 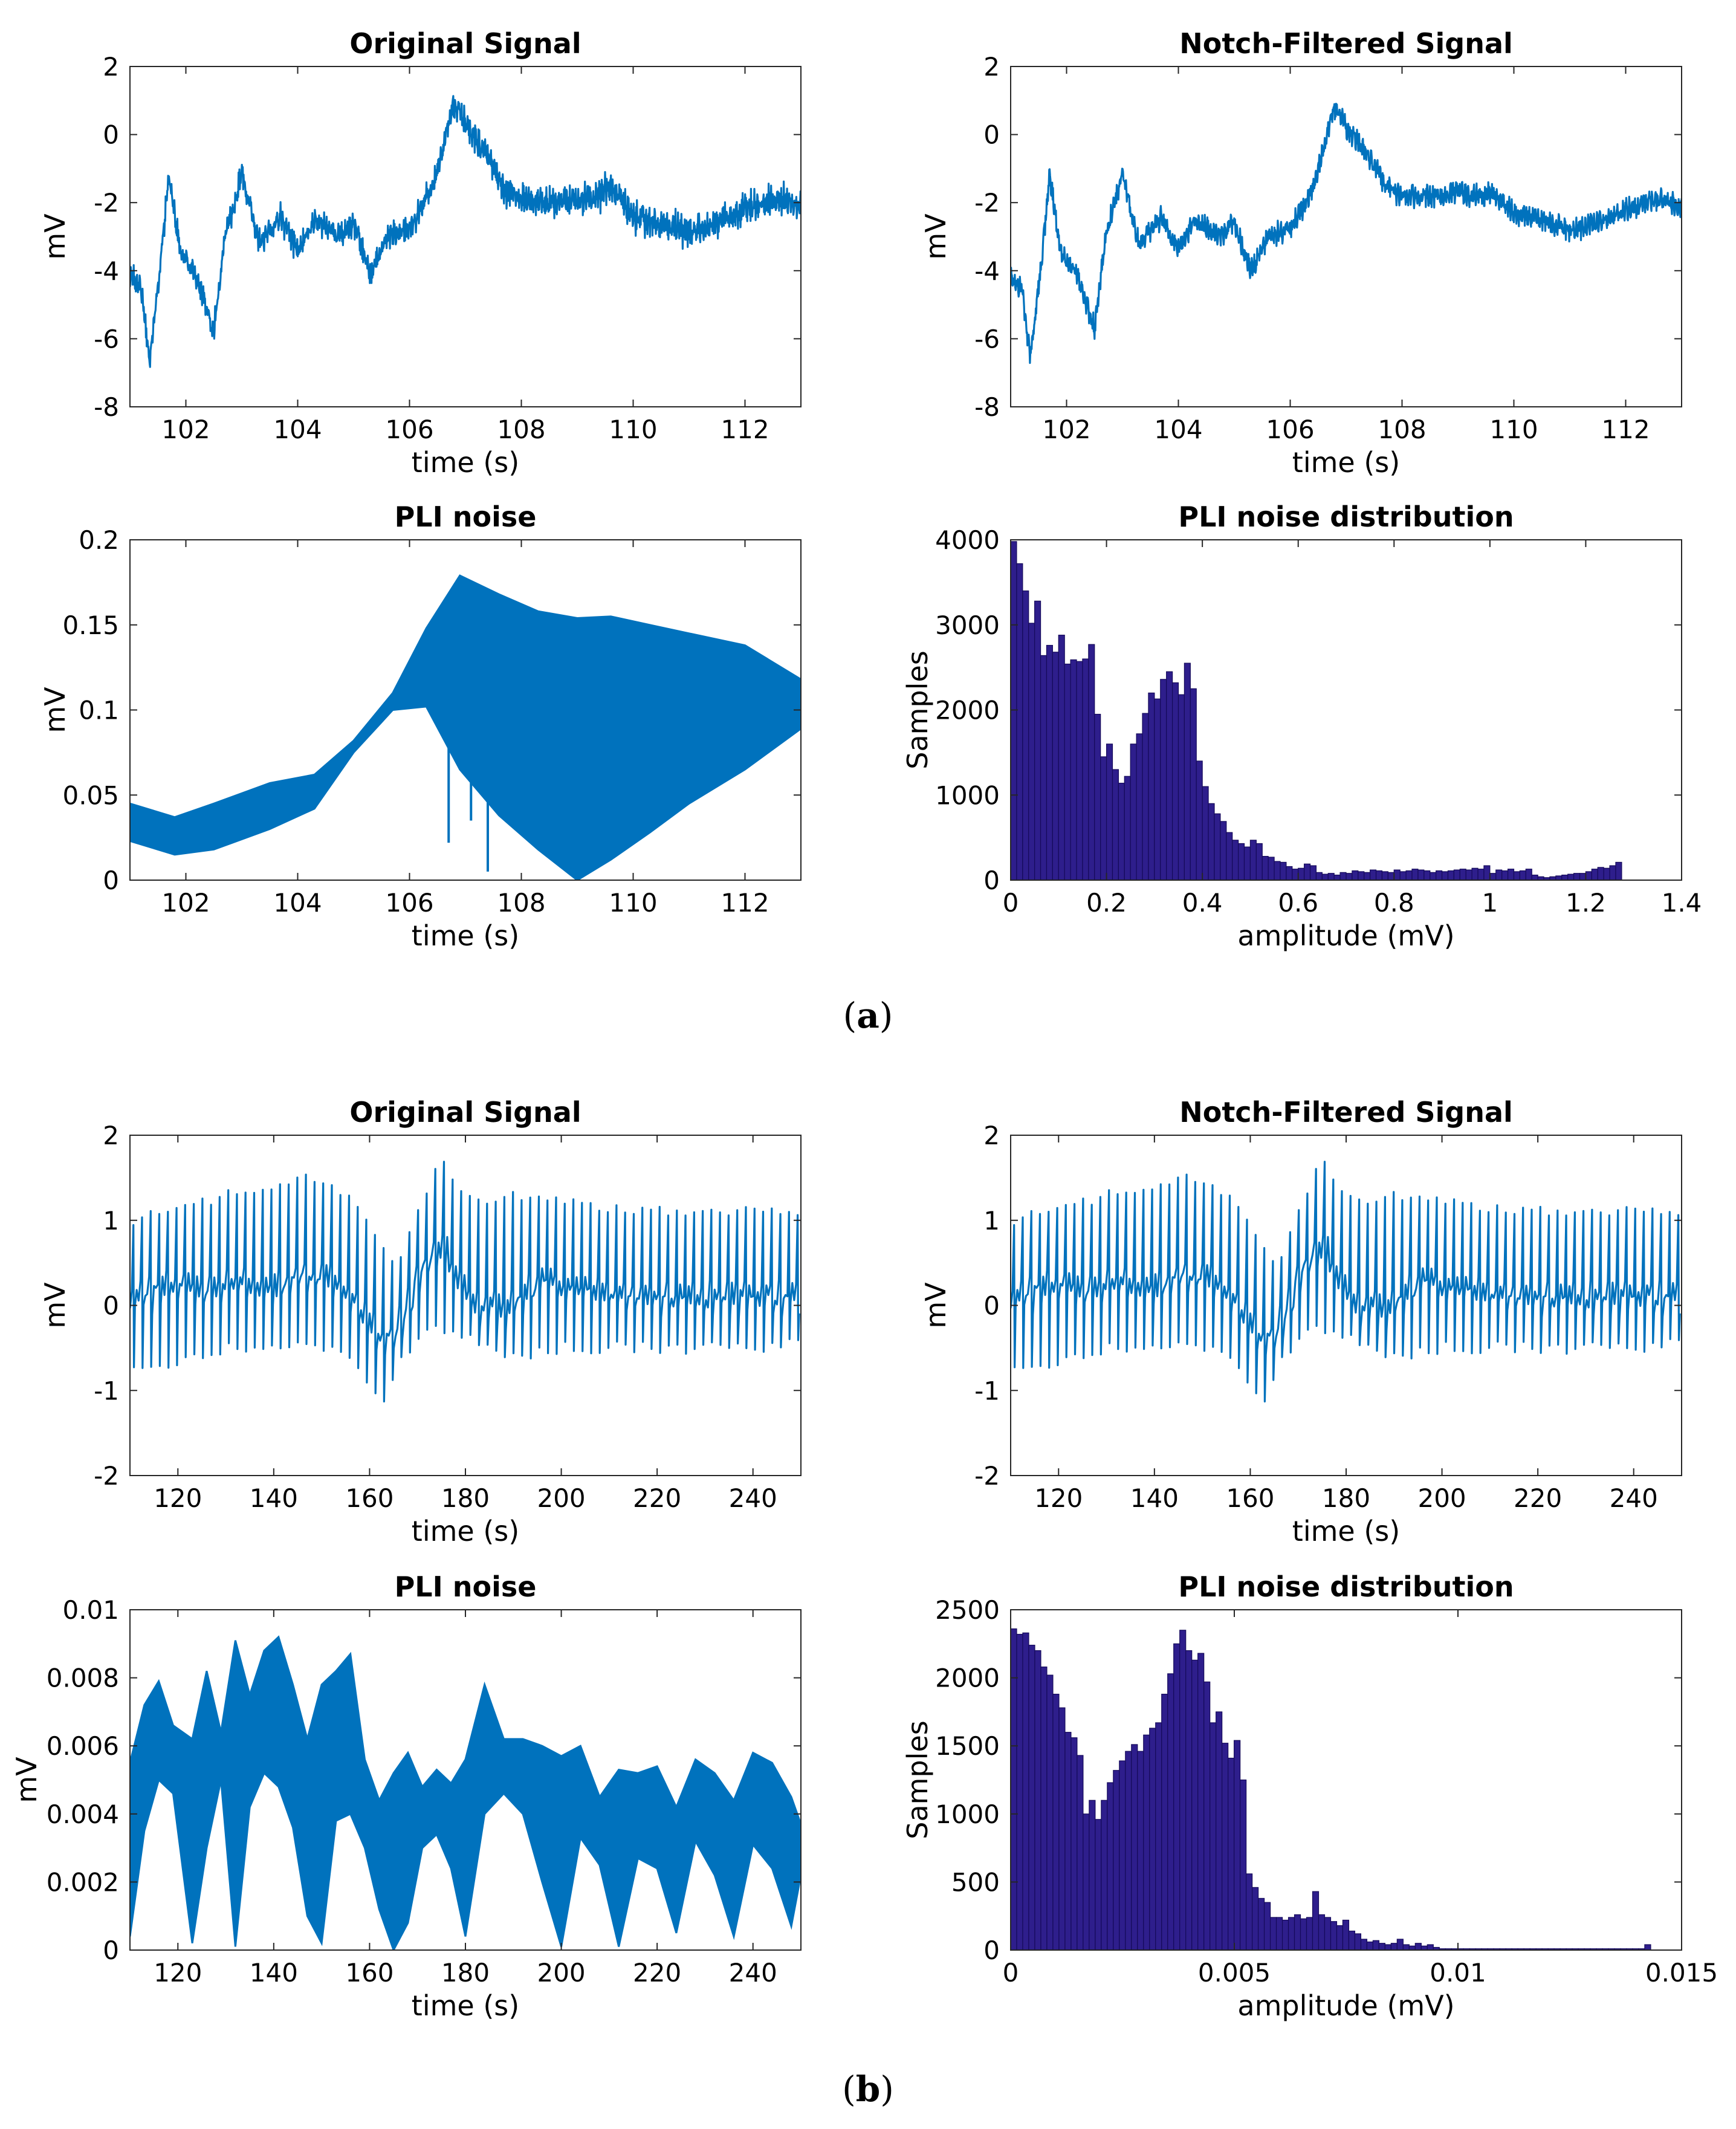 What do you see at coordinates (1458, 1973) in the screenshot?
I see `x-tick-label: 0.01` at bounding box center [1458, 1973].